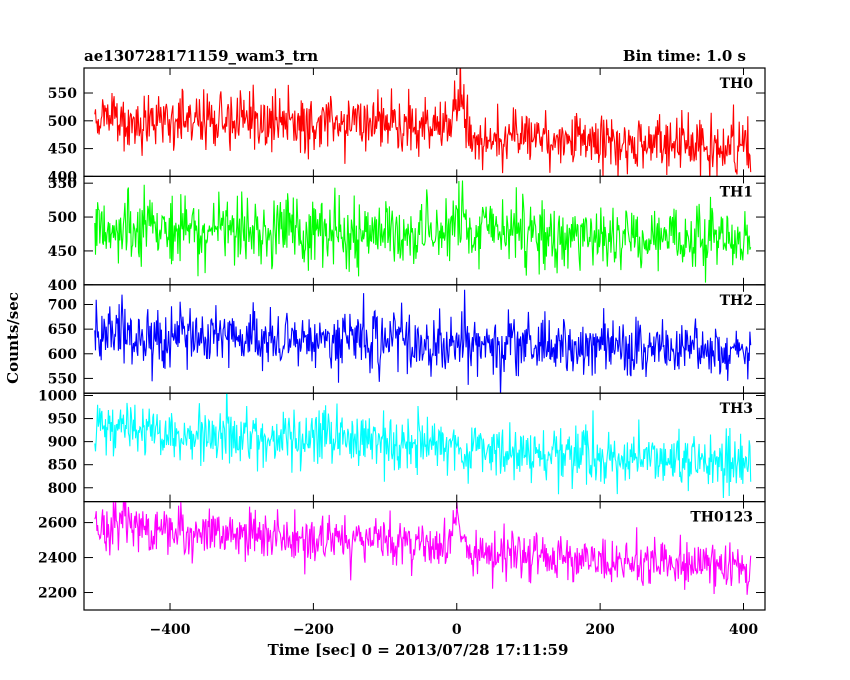  I want to click on x-tick-label: −400, so click(170, 630).